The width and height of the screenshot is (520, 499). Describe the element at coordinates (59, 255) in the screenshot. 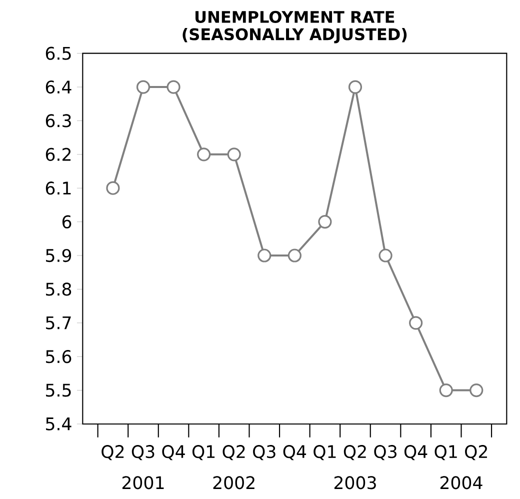

I see `y-tick-label: 5.9` at that location.